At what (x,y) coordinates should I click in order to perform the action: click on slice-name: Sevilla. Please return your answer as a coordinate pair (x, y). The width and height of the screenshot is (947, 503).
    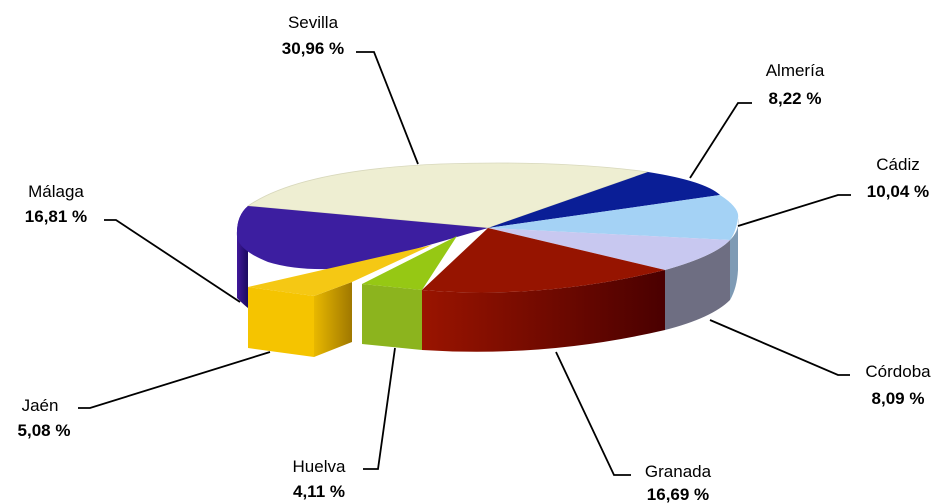
    Looking at the image, I should click on (313, 22).